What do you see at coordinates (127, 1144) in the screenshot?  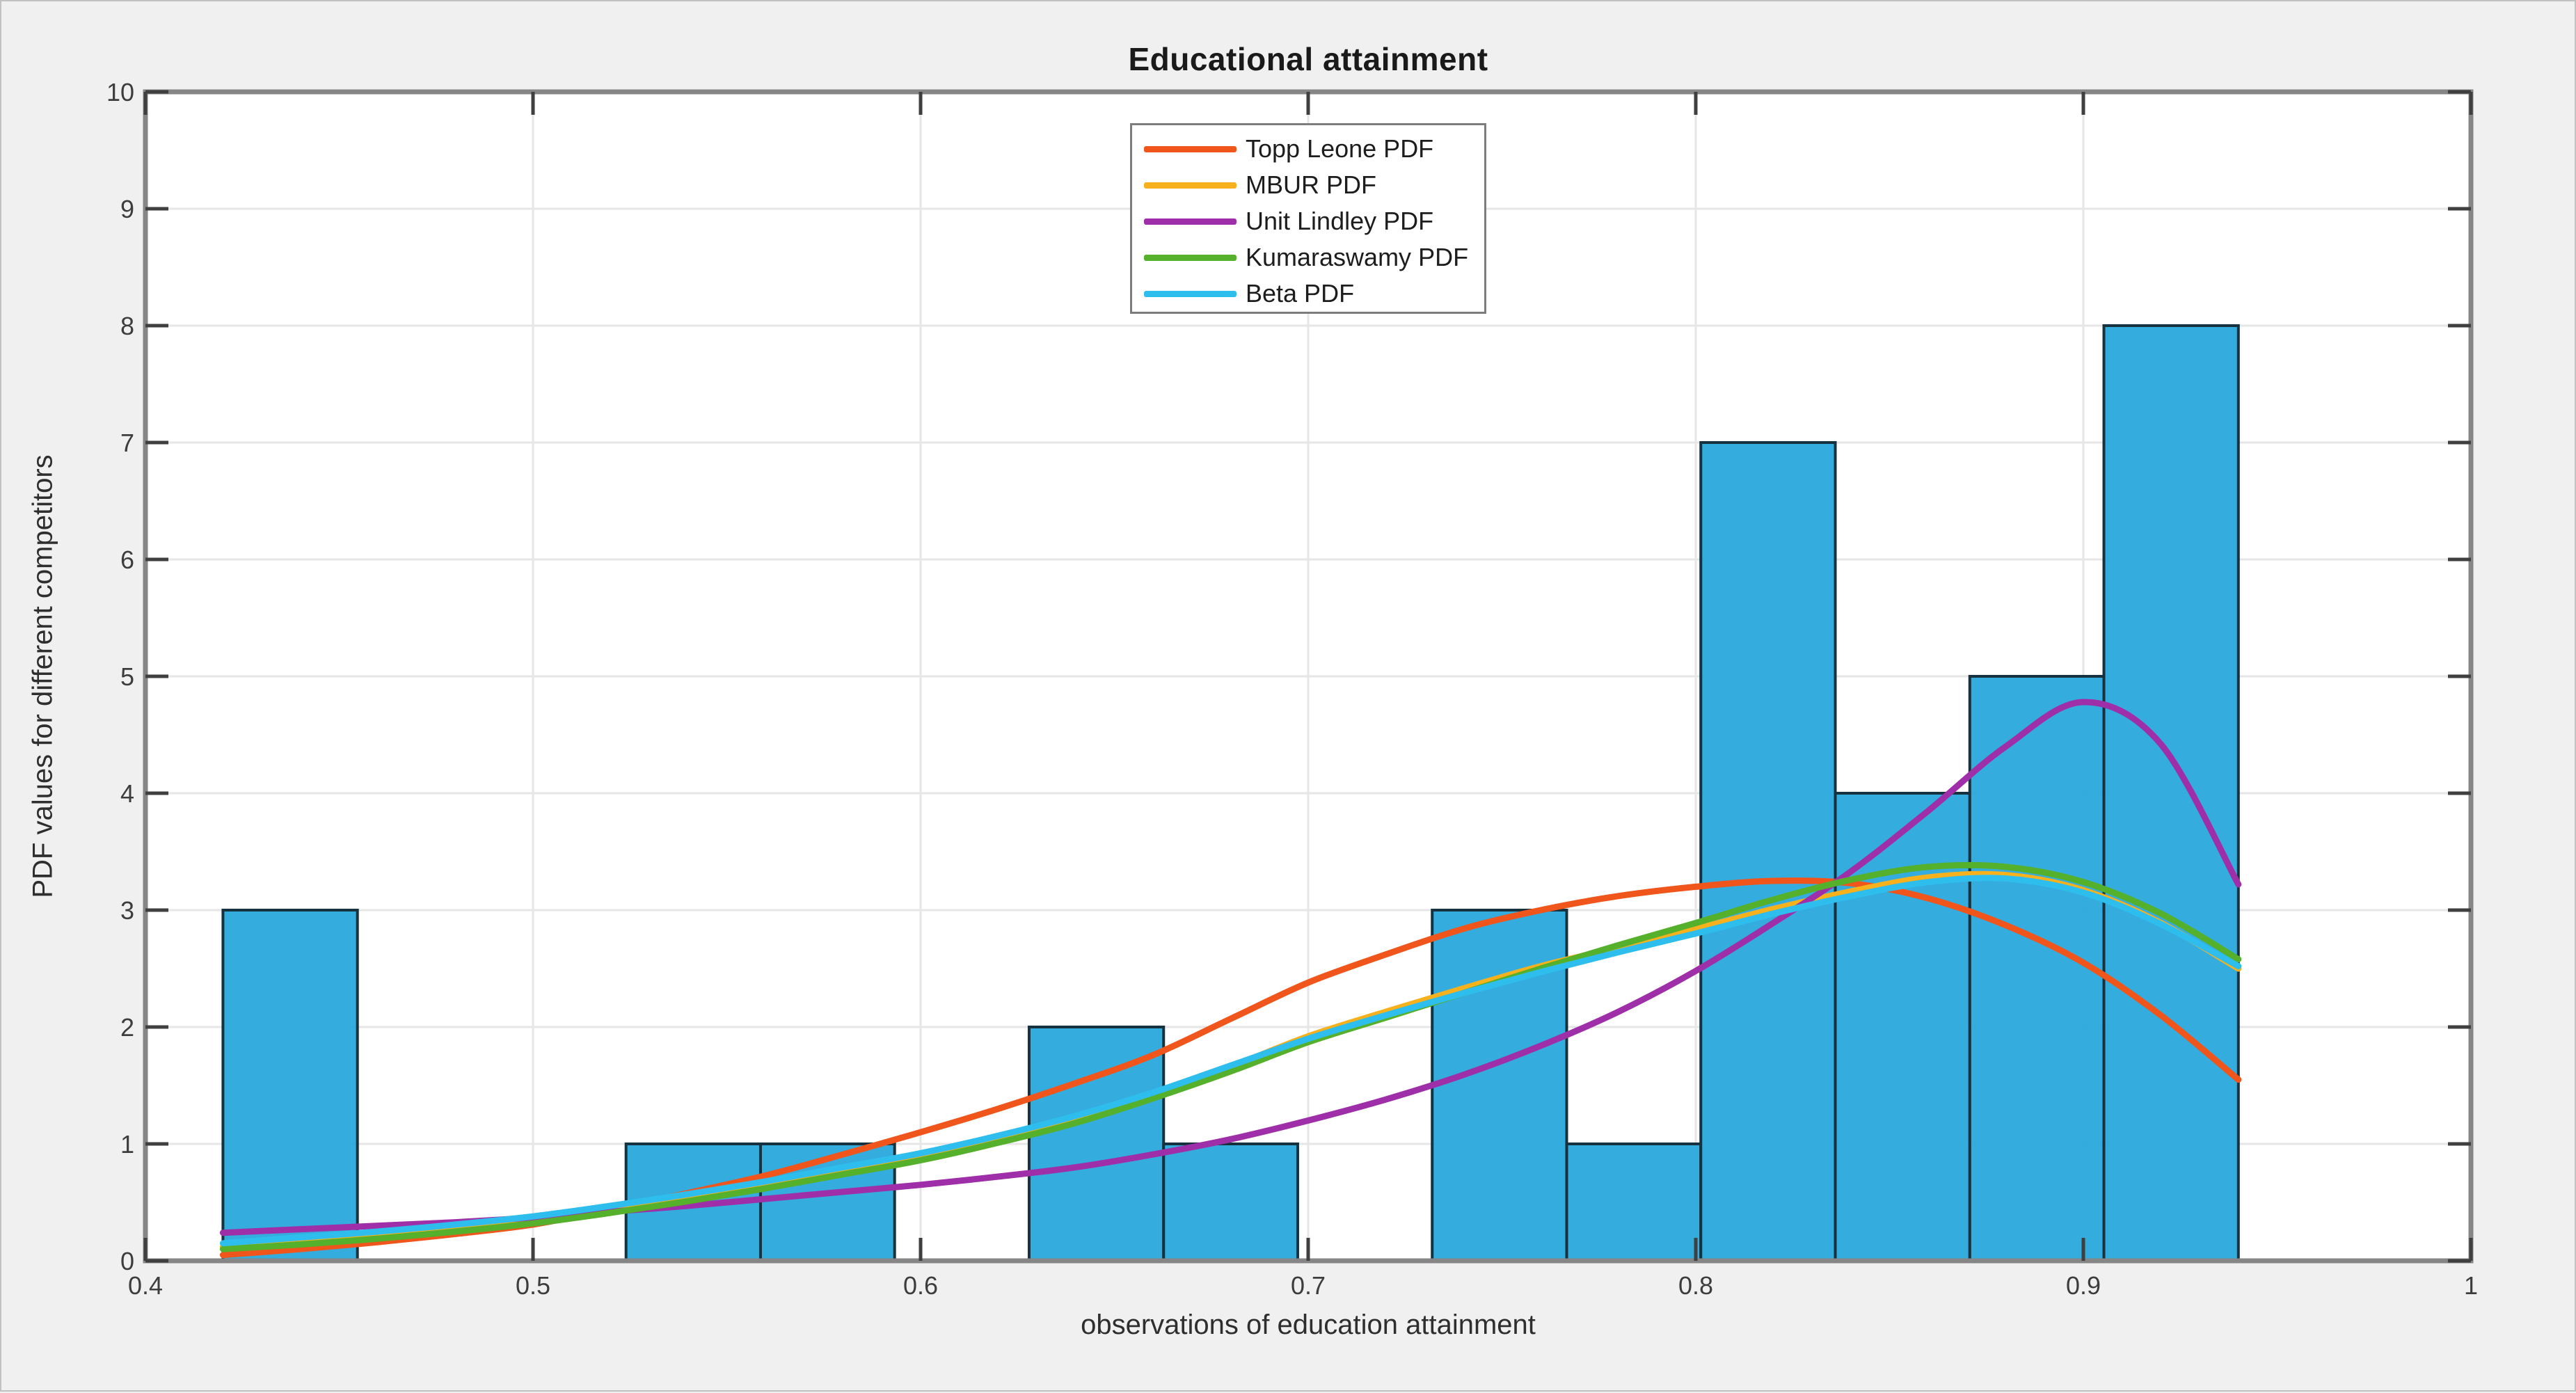 I see `y-tick-label: 1` at bounding box center [127, 1144].